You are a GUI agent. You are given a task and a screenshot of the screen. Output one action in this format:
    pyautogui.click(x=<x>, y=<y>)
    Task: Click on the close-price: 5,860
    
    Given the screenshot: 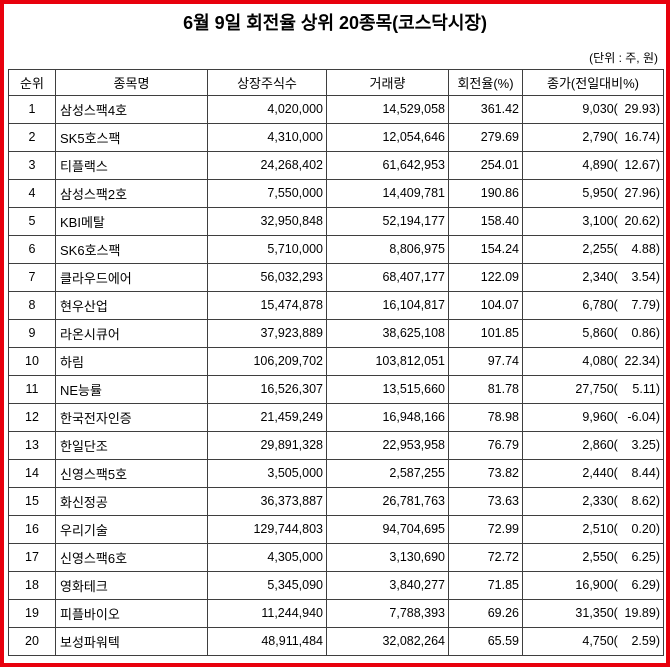 What is the action you would take?
    pyautogui.click(x=598, y=333)
    